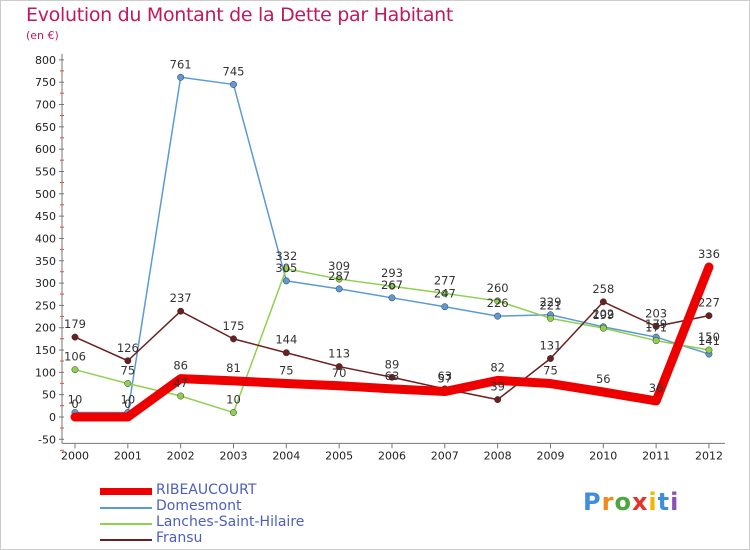  I want to click on x-tick-label: 2006, so click(392, 455).